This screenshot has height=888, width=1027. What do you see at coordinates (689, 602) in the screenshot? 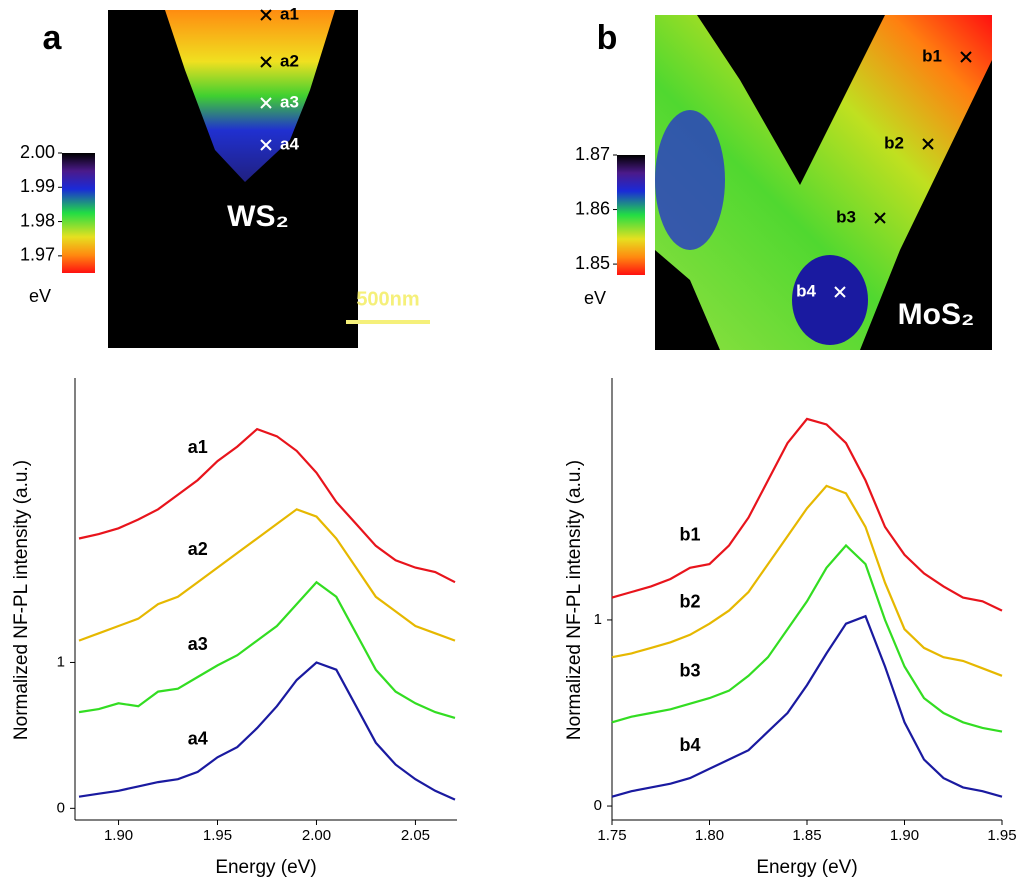
I see `series-label: b2` at bounding box center [689, 602].